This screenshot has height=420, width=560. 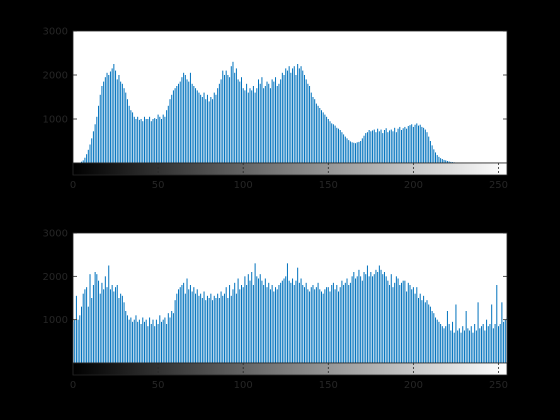 I want to click on x-axis-top: 0 50 100 150 200 250, so click(x=289, y=177).